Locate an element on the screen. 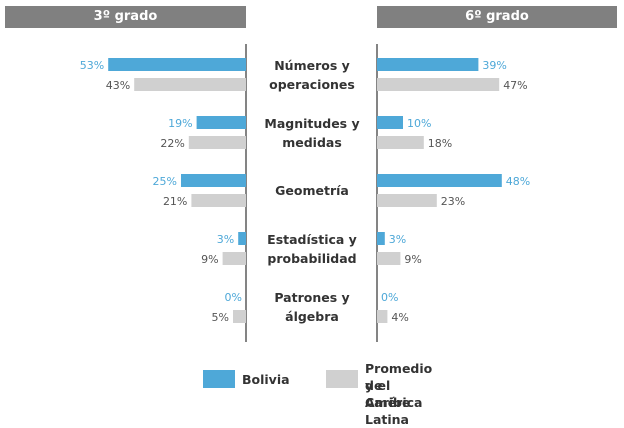  value-label-grade3-average-1: 22% is located at coordinates (172, 143).